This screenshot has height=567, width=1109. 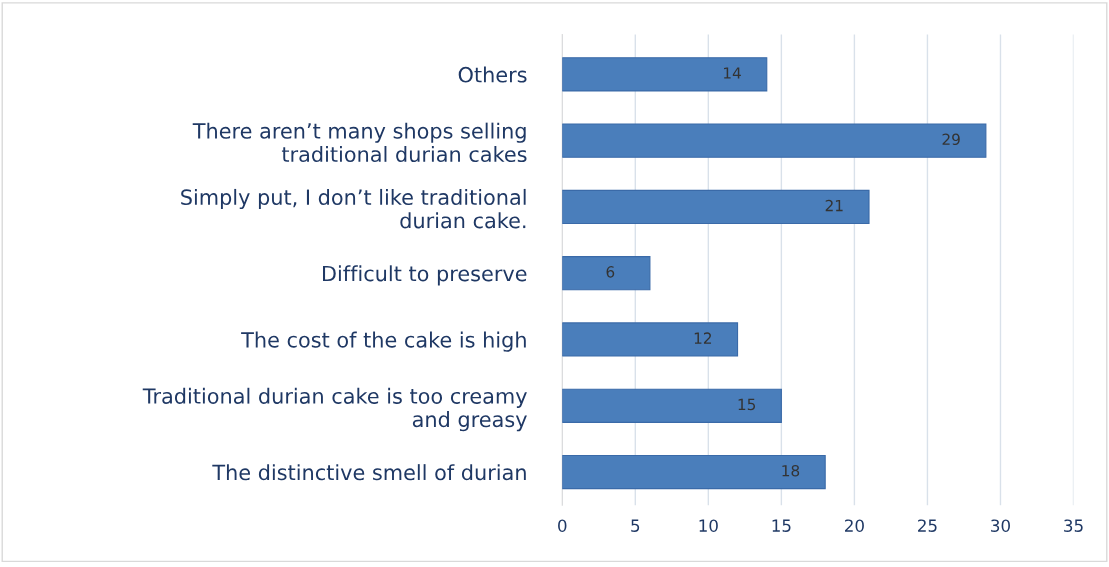 What do you see at coordinates (1000, 525) in the screenshot?
I see `x-tick-label: 30` at bounding box center [1000, 525].